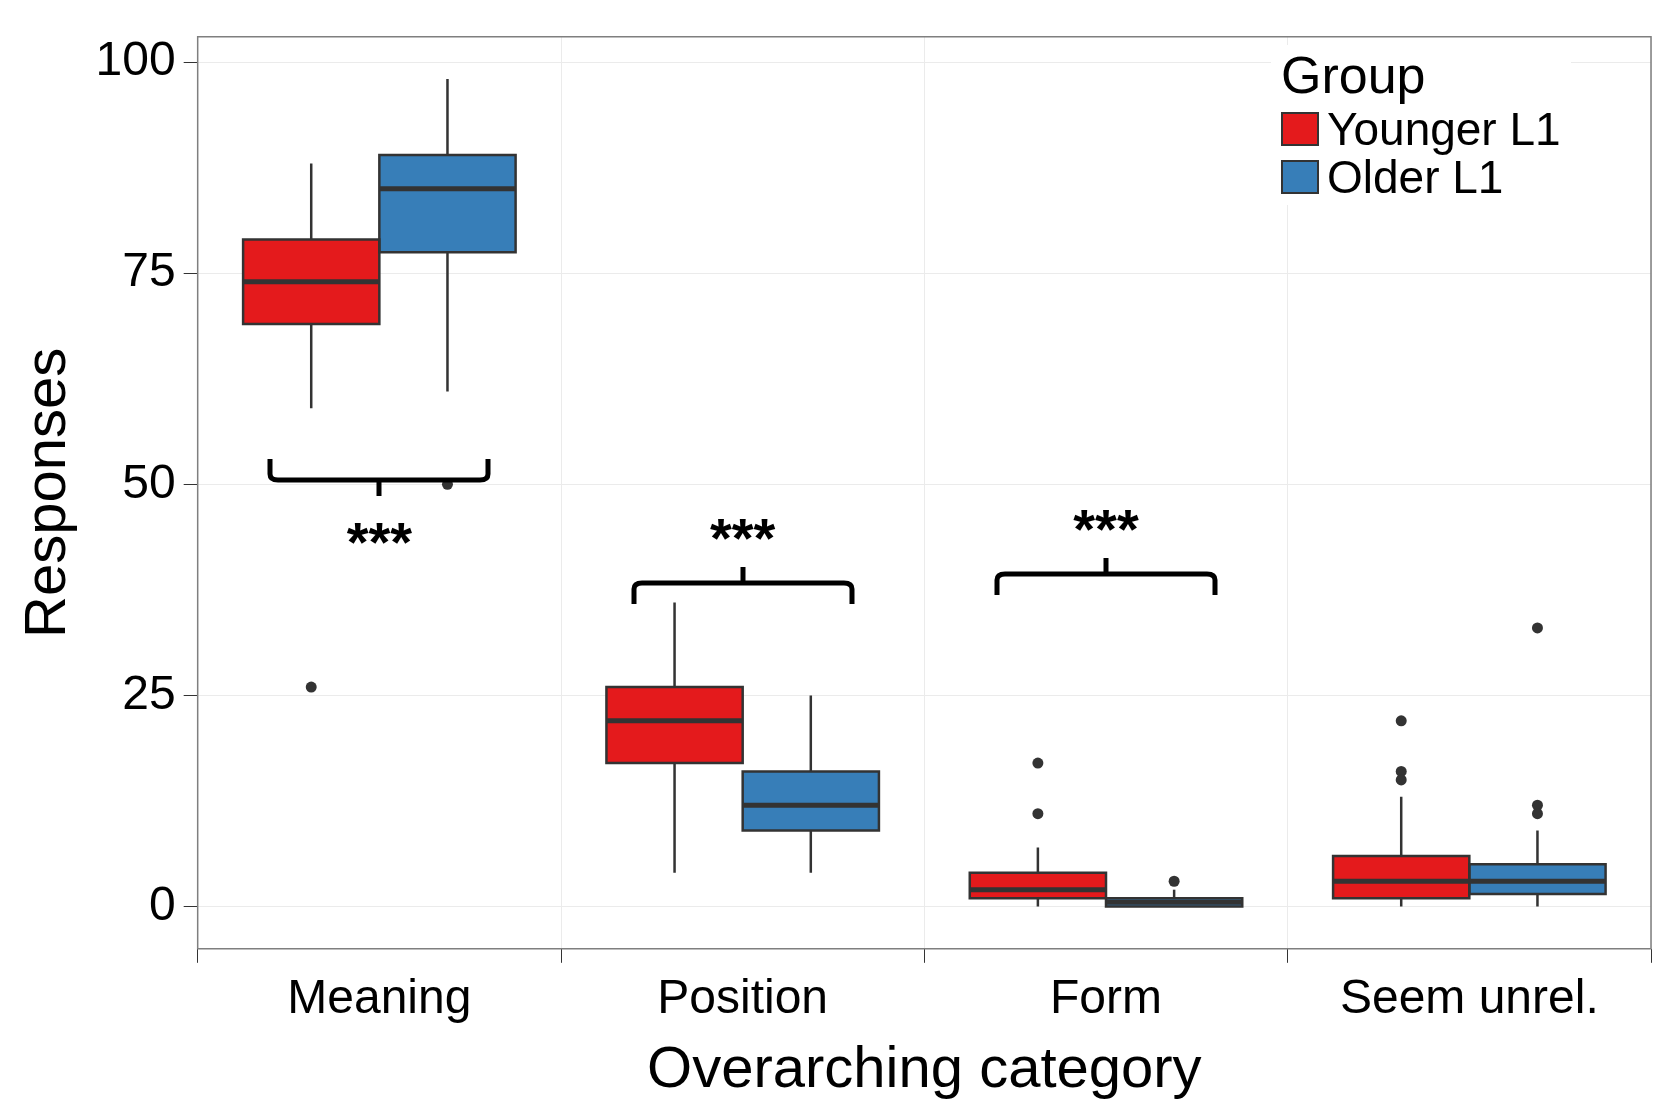 The height and width of the screenshot is (1116, 1661). Describe the element at coordinates (1469, 996) in the screenshot. I see `x-tick-label: Seem unrel.` at that location.